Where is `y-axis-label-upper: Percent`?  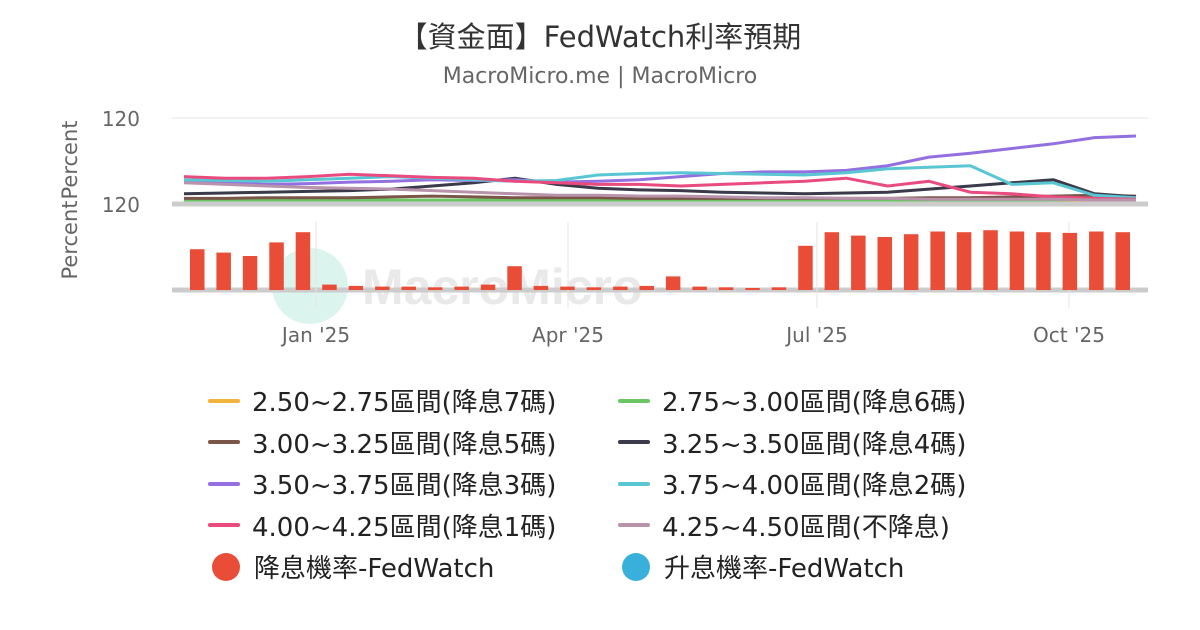 y-axis-label-upper: Percent is located at coordinates (70, 159).